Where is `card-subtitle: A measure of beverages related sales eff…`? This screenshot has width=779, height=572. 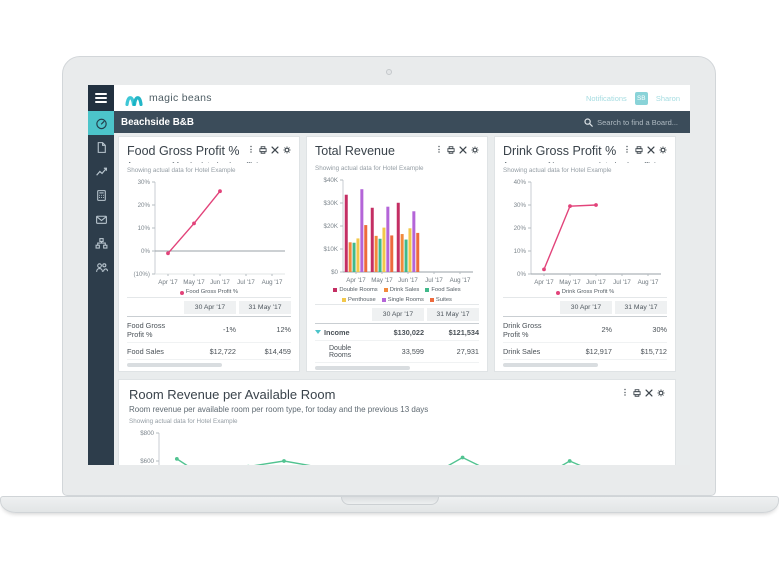 card-subtitle: A measure of beverages related sales eff… is located at coordinates (585, 162).